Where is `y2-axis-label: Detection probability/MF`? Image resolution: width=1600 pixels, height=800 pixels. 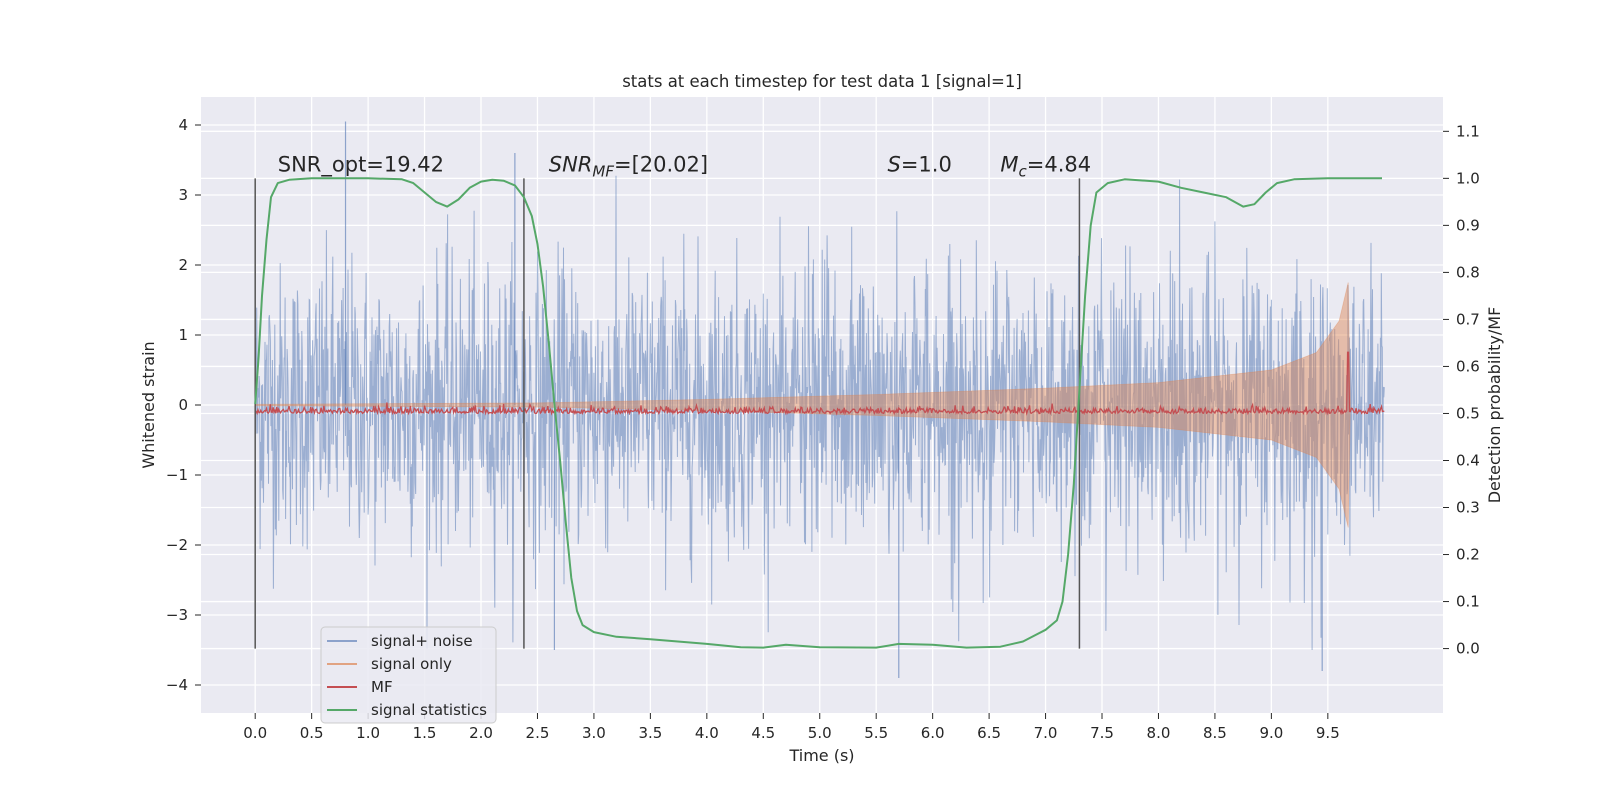
y2-axis-label: Detection probability/MF is located at coordinates (1494, 405).